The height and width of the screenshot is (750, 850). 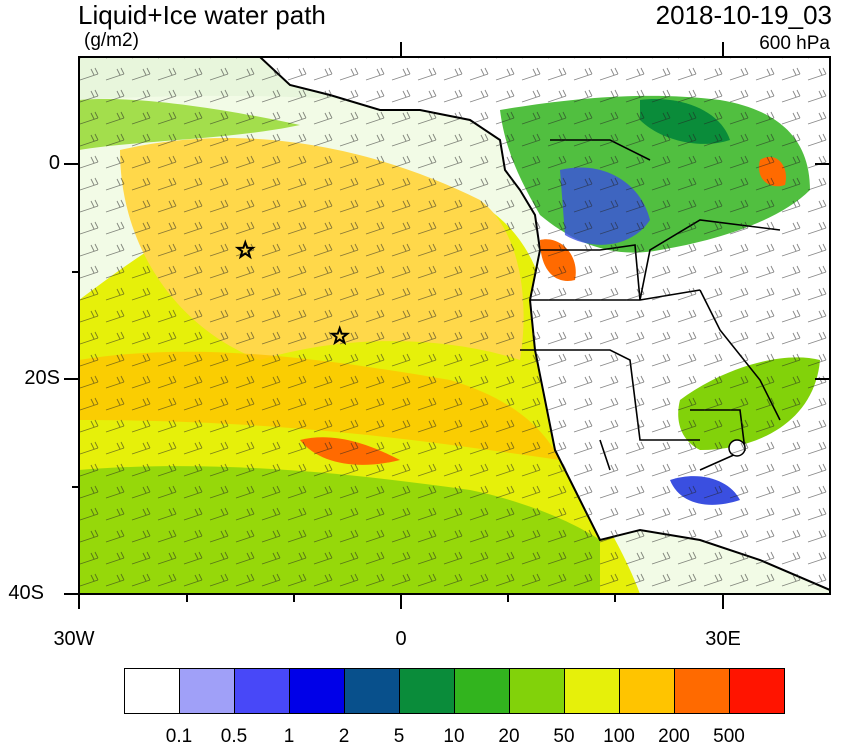 I want to click on colorbar-label: 100, so click(x=619, y=736).